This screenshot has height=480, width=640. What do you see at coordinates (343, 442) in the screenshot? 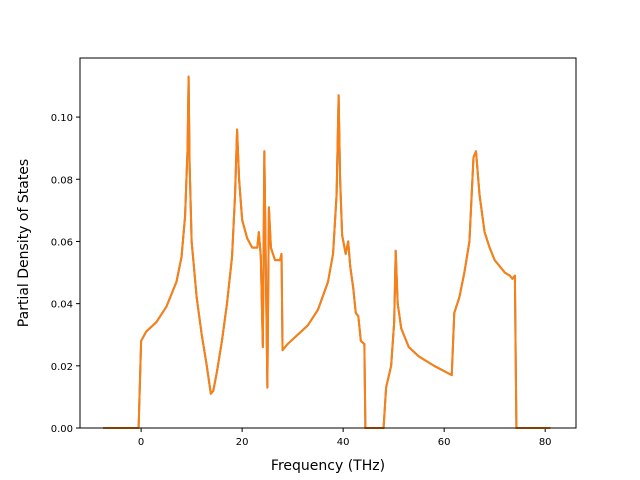
I see `x-tick-label: 40` at bounding box center [343, 442].